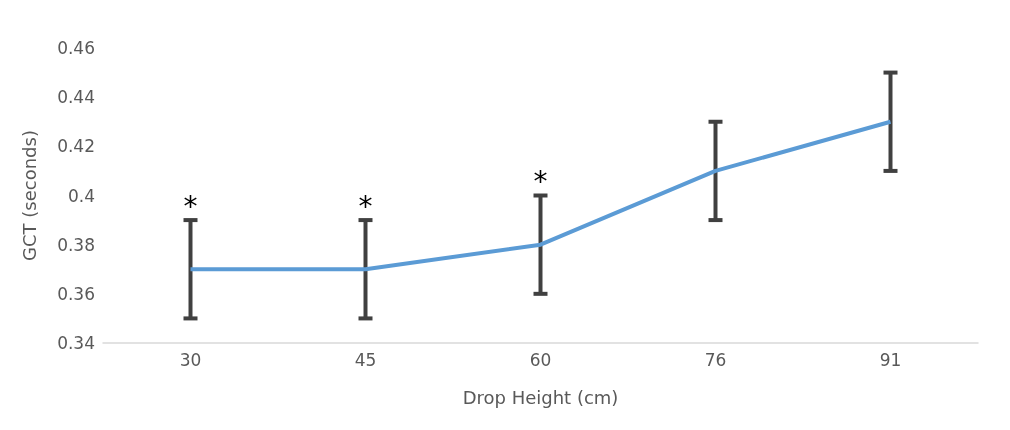 This screenshot has height=430, width=1010. What do you see at coordinates (76, 146) in the screenshot?
I see `y-tick-label: 0.42` at bounding box center [76, 146].